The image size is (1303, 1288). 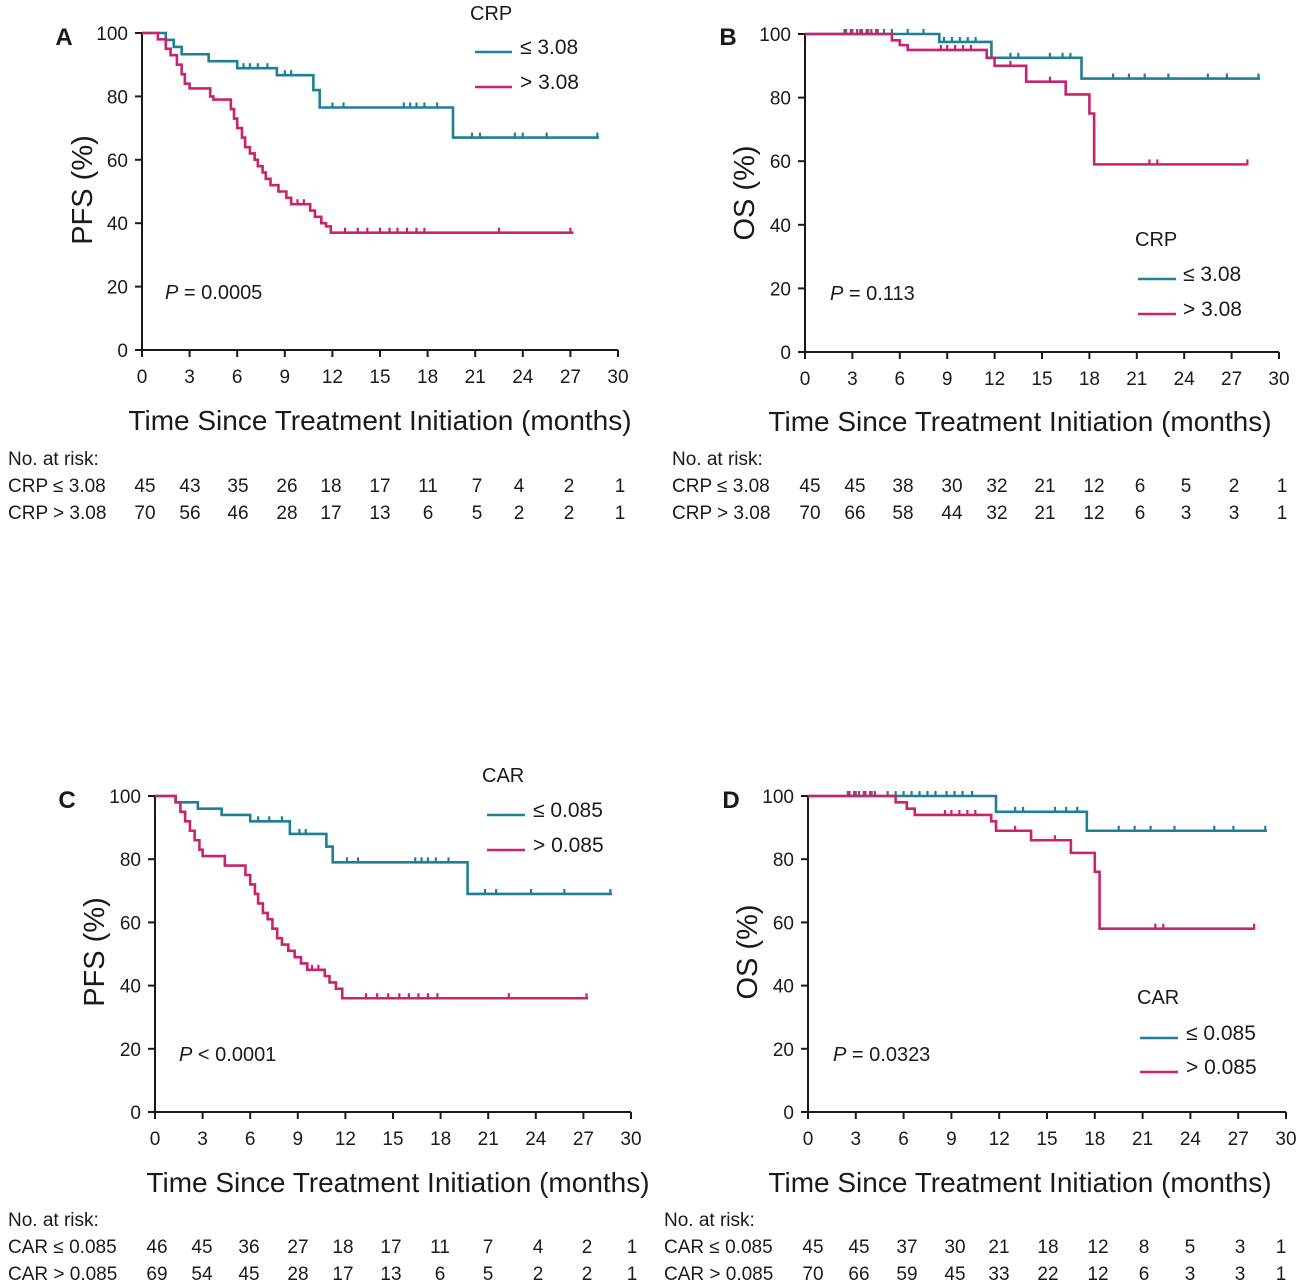 I want to click on risk-count: 66, so click(x=859, y=1274).